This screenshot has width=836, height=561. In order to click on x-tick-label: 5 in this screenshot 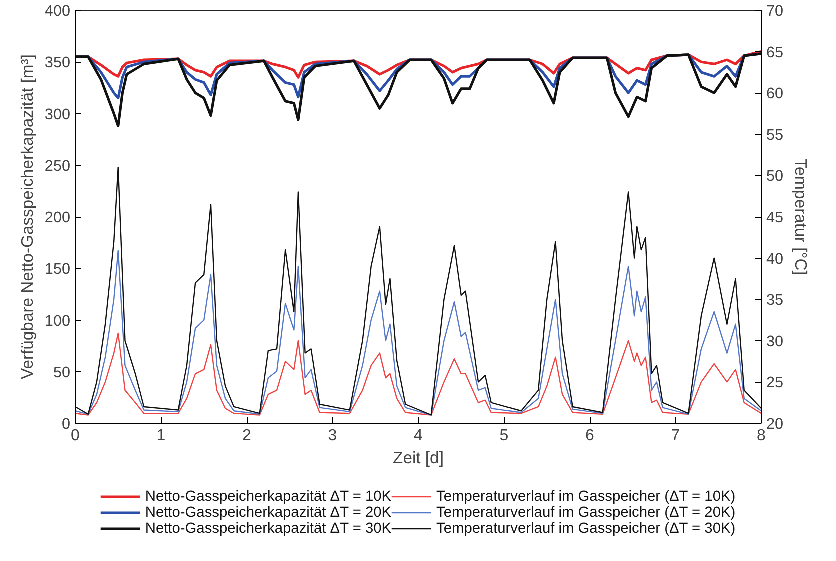, I will do `click(504, 436)`.